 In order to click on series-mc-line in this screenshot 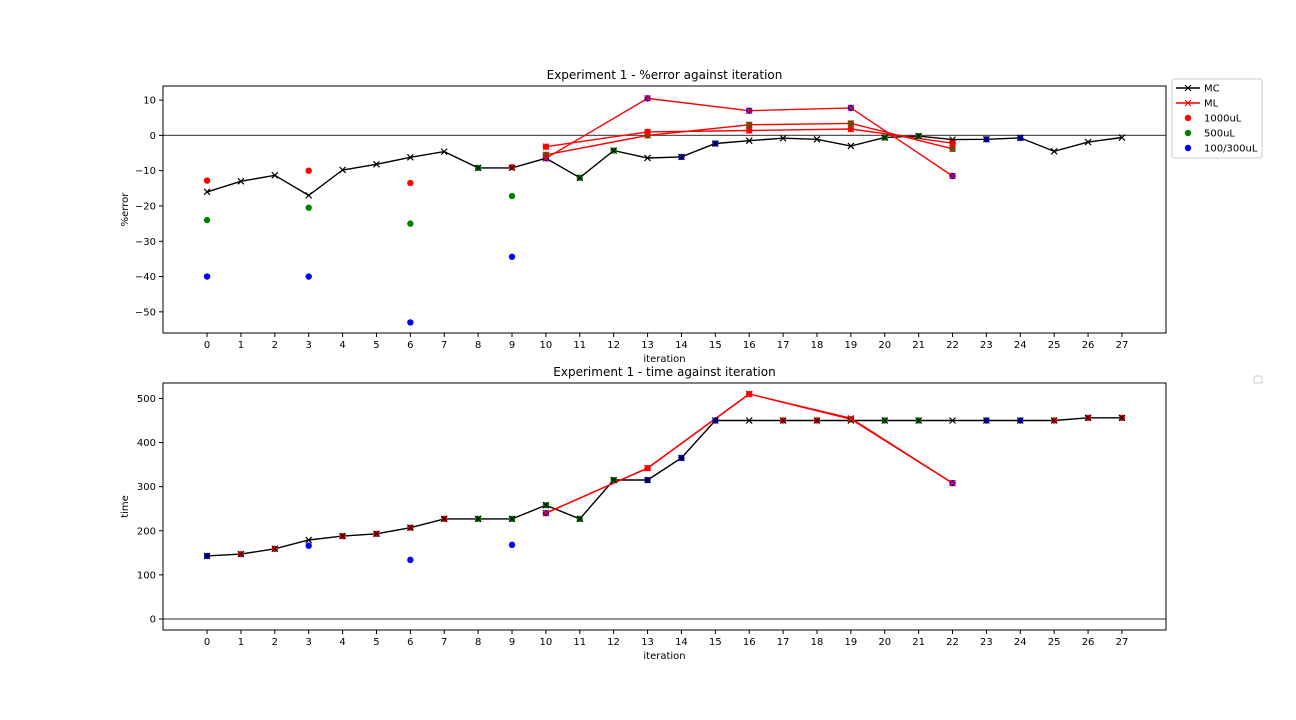, I will do `click(664, 487)`.